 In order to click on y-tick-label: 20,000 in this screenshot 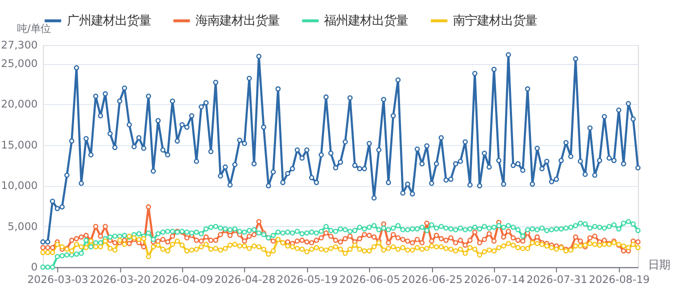, I will do `click(19, 104)`.